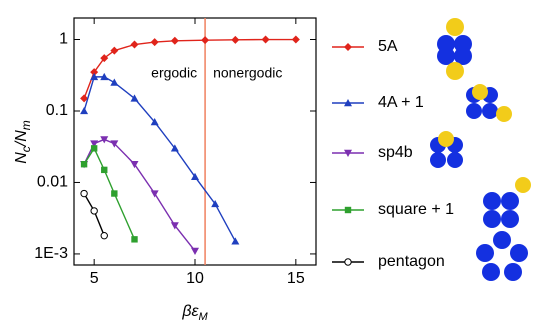 Image resolution: width=544 pixels, height=335 pixels. Describe the element at coordinates (247, 73) in the screenshot. I see `annotation: nonergodic` at that location.